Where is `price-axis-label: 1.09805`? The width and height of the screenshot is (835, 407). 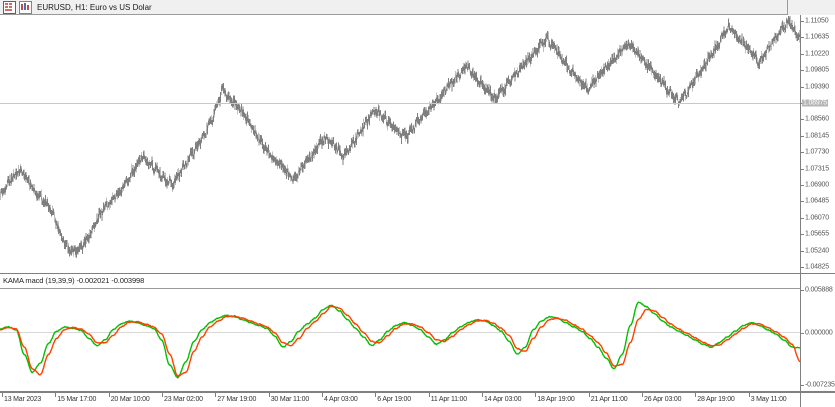 price-axis-label: 1.09805 is located at coordinates (817, 70).